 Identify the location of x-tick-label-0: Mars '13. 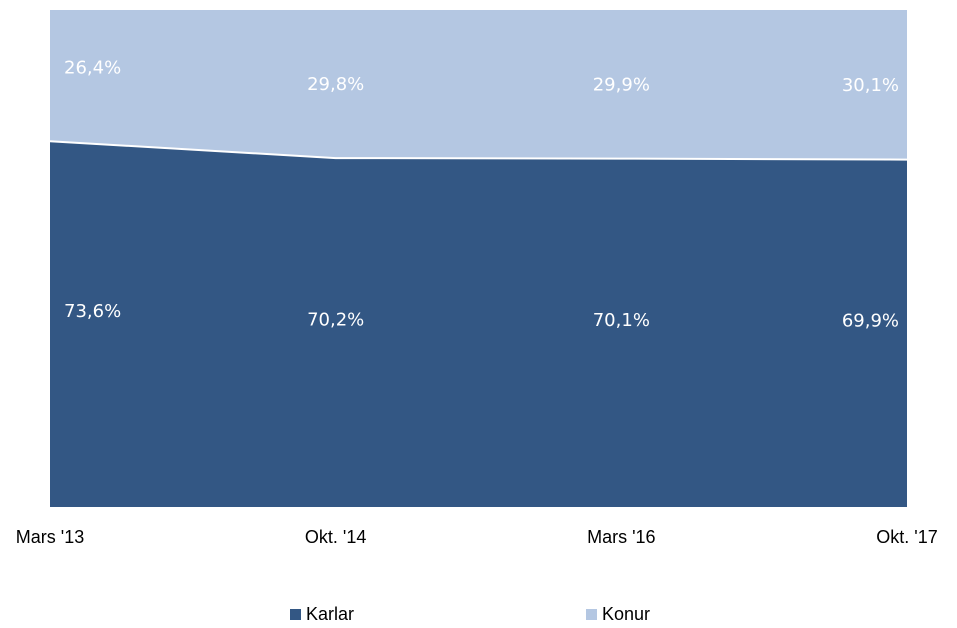
(50, 537).